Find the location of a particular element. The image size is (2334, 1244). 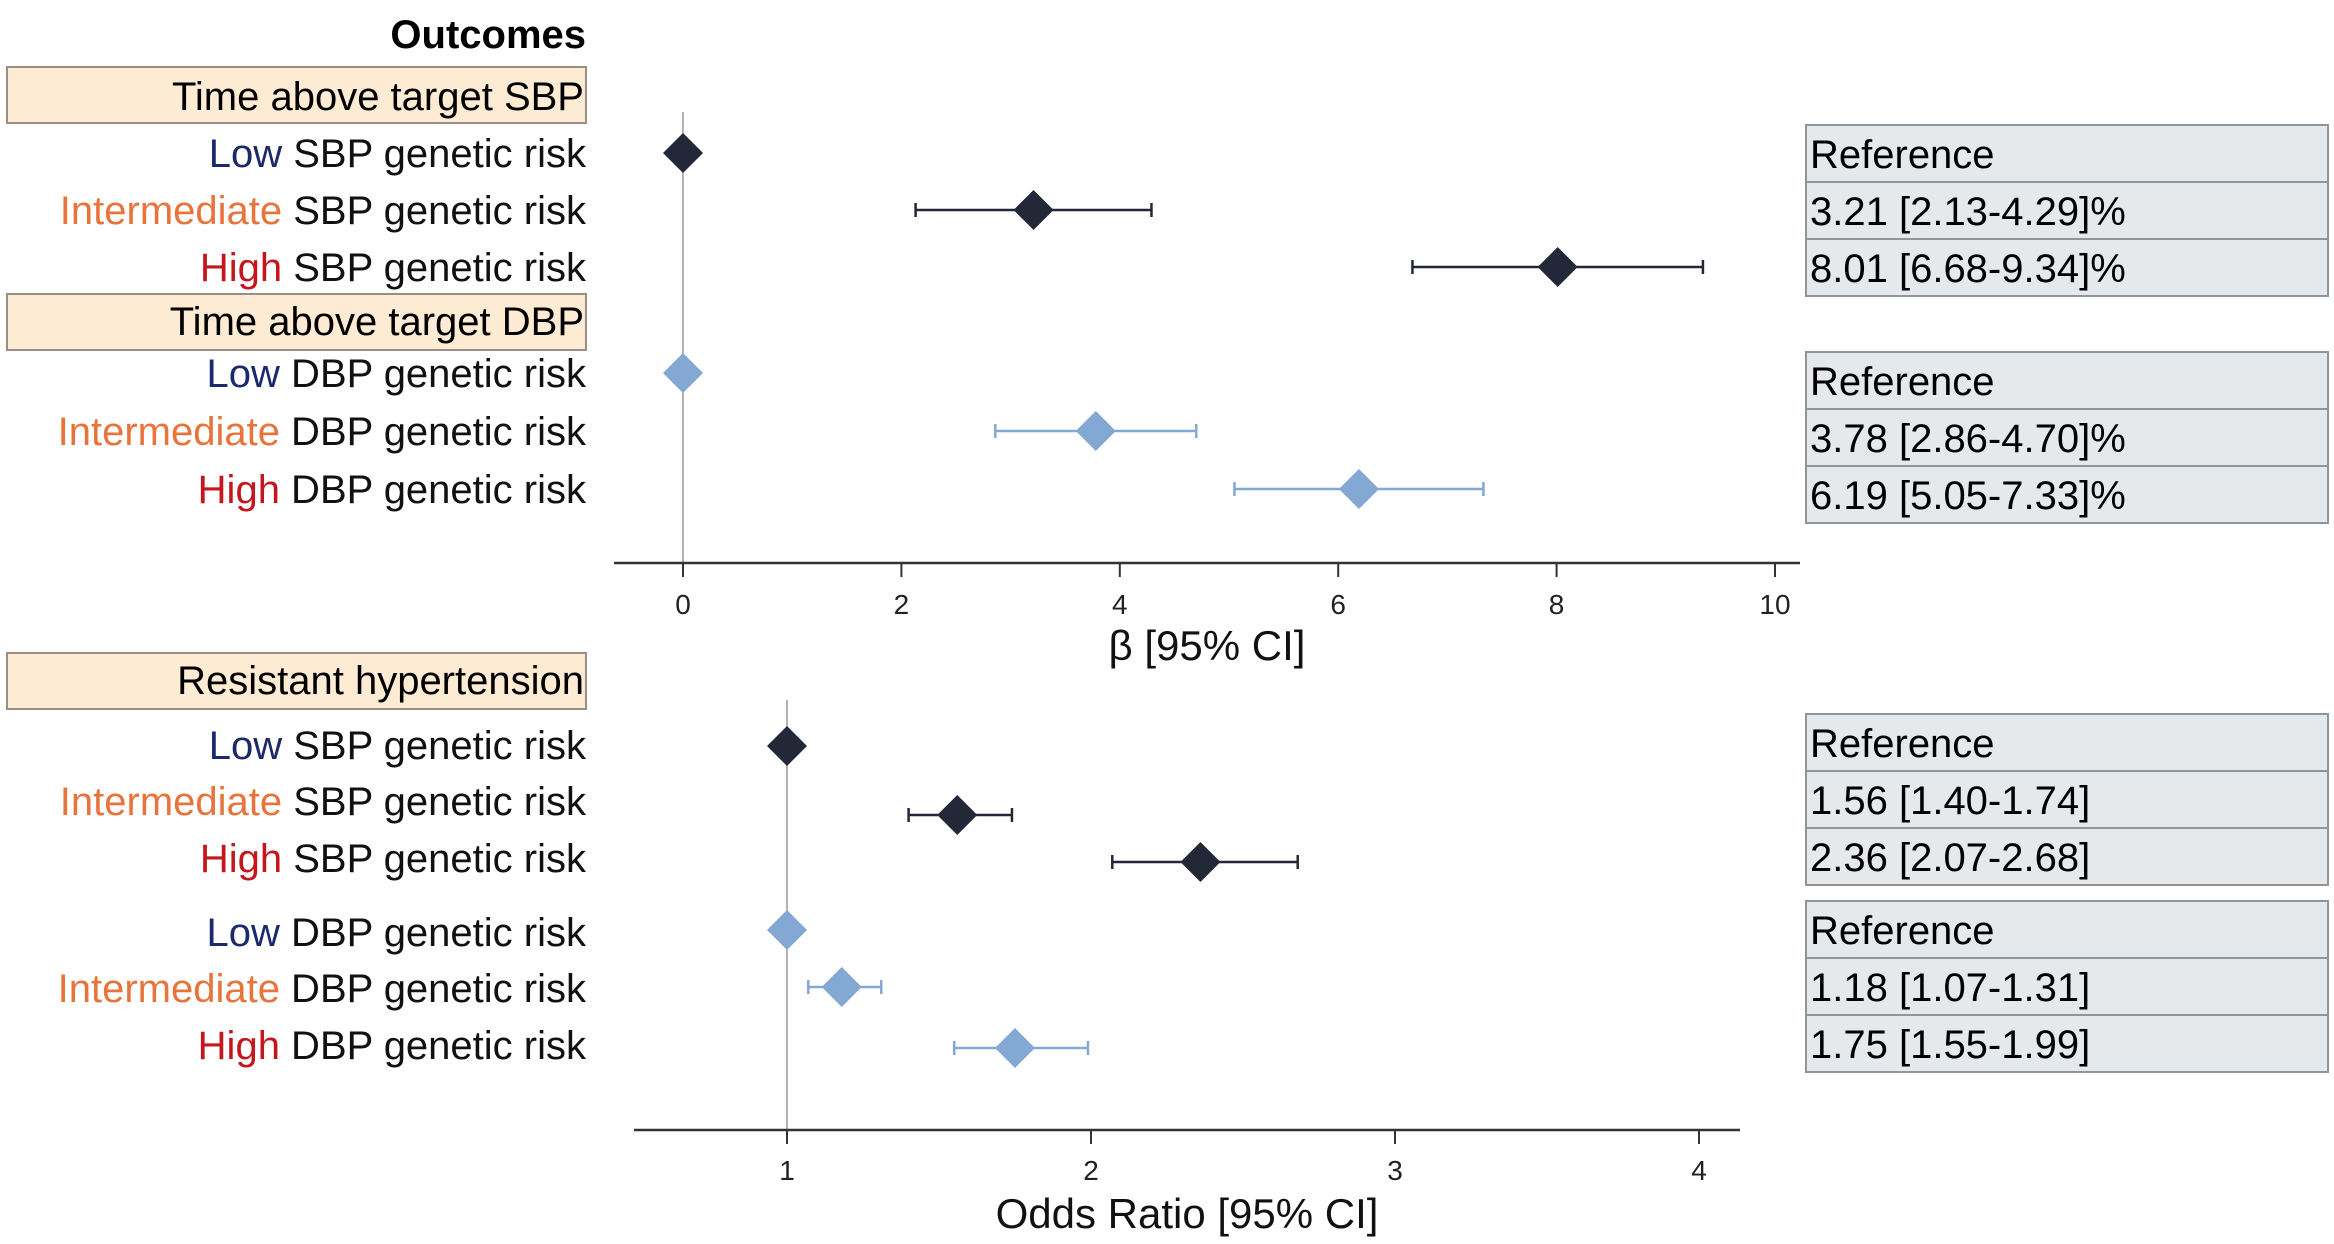

result-value: 2.36 [2.07-2.68] is located at coordinates (1950, 858).